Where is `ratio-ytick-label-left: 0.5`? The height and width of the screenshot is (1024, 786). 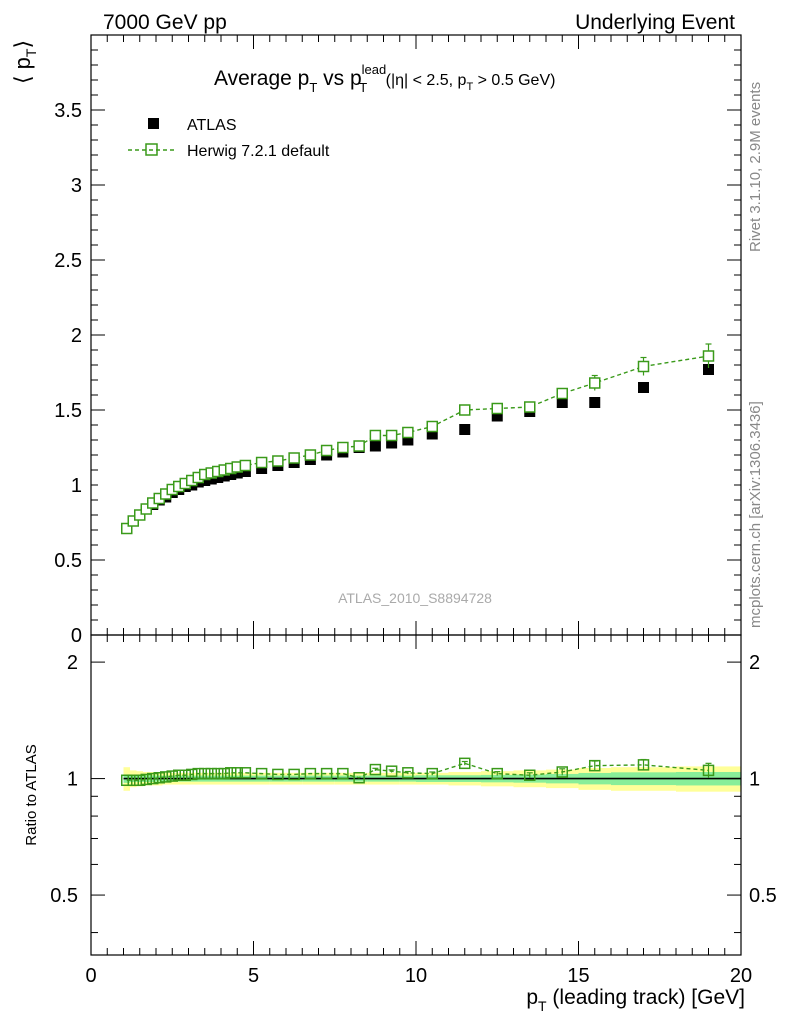 ratio-ytick-label-left: 0.5 is located at coordinates (64, 896).